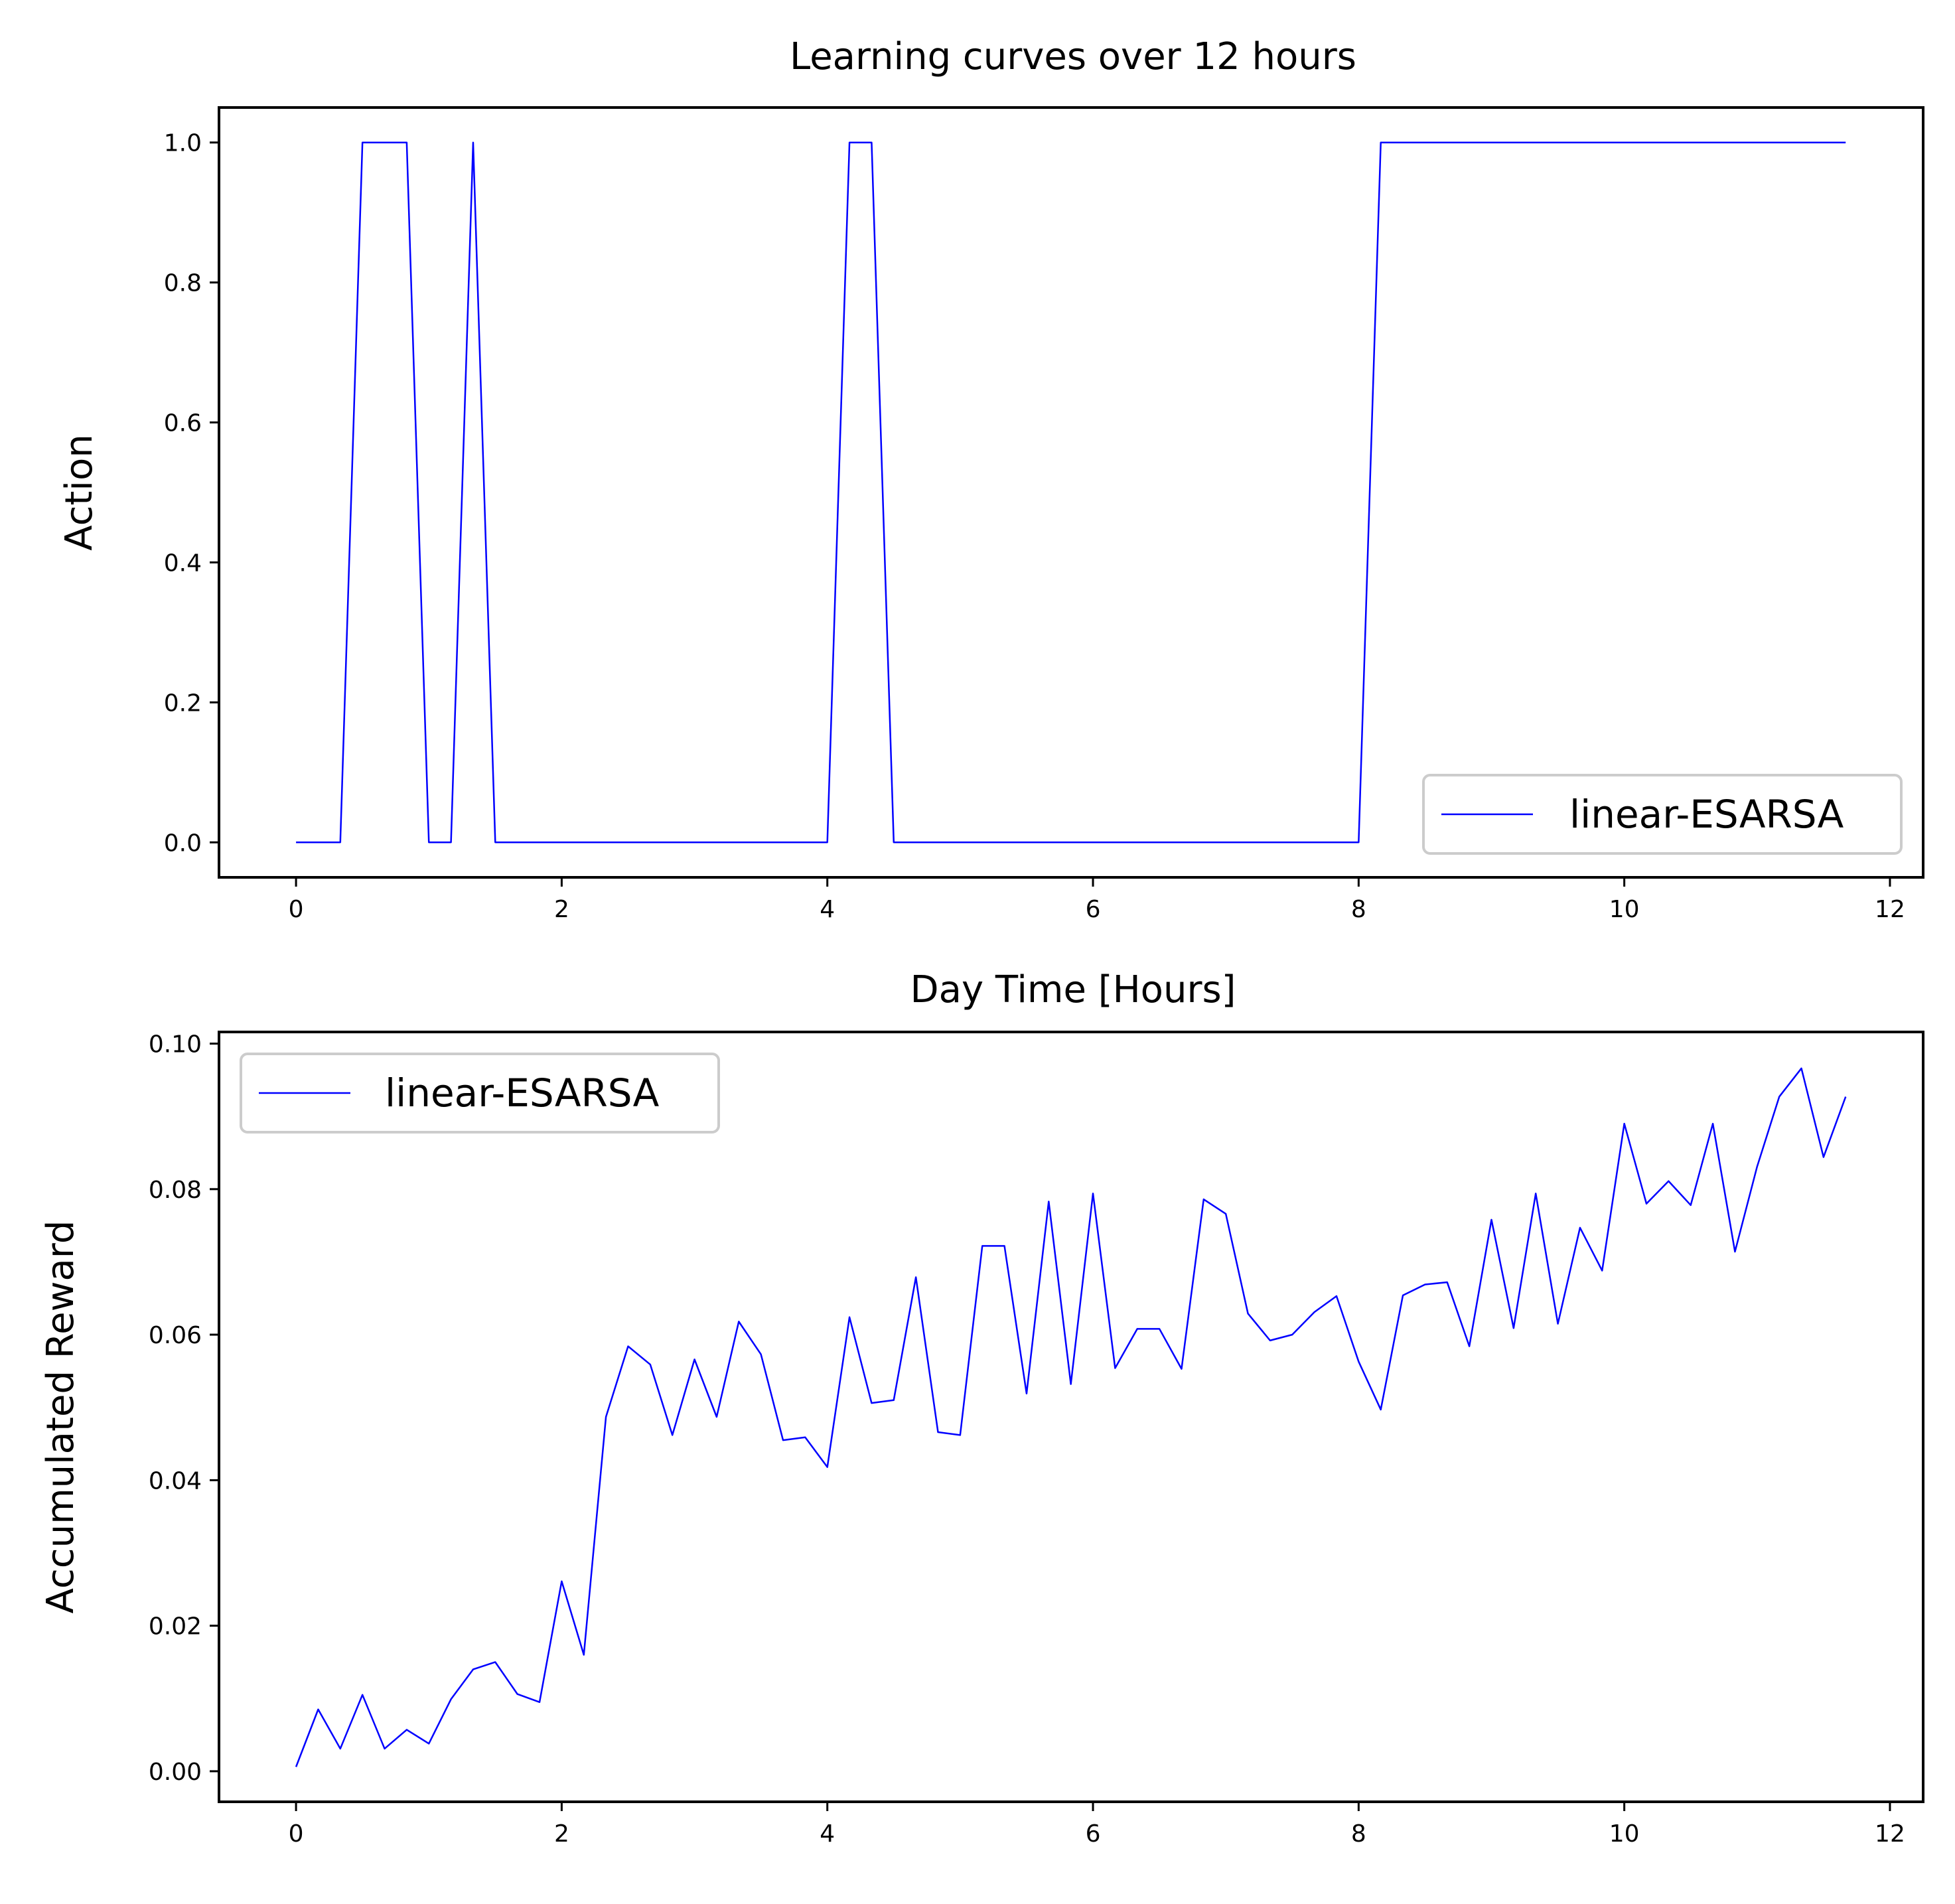 The image size is (1955, 1904). I want to click on reward-chart-y-tick-label: 0.04, so click(175, 1481).